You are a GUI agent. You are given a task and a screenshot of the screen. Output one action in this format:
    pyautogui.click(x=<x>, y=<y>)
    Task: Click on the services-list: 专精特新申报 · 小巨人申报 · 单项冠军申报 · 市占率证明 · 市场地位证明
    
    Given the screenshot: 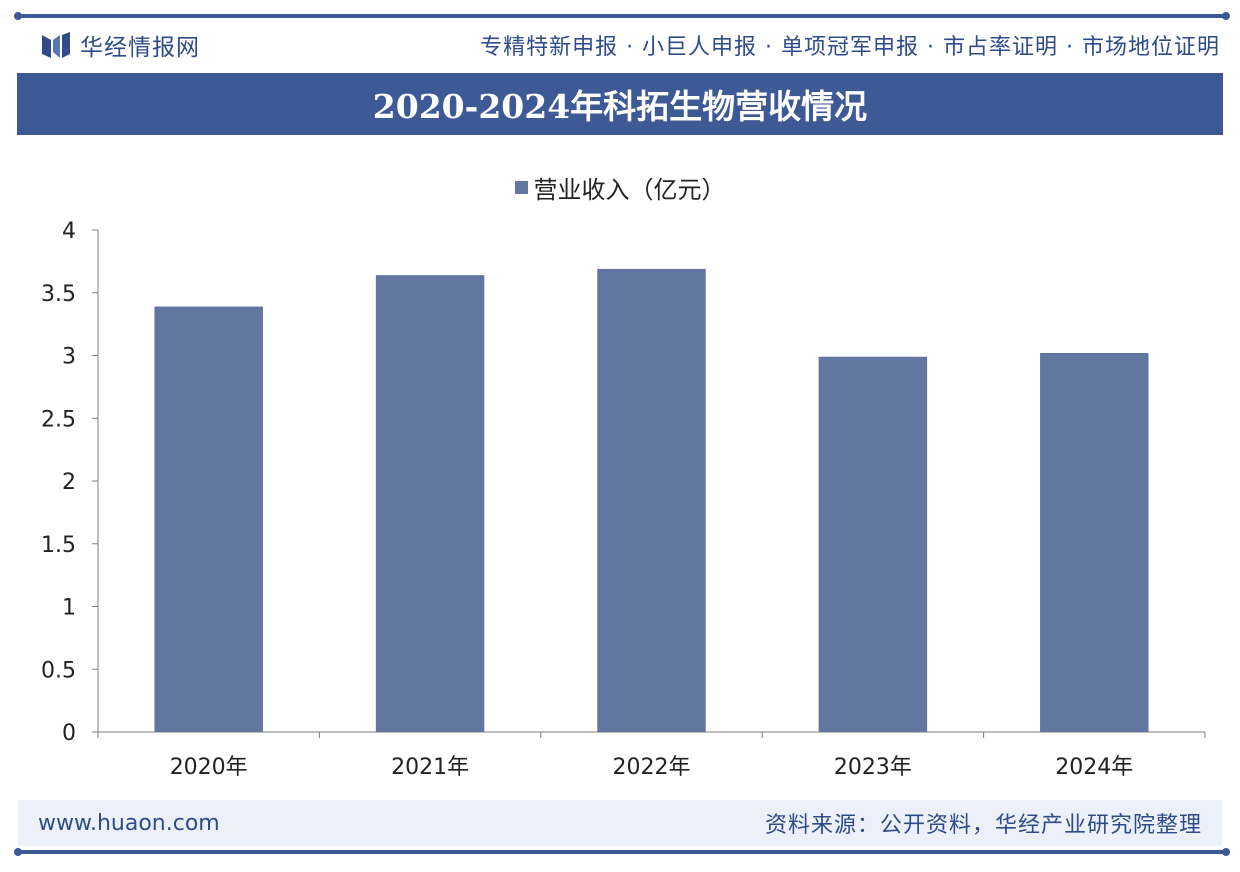 What is the action you would take?
    pyautogui.click(x=850, y=47)
    